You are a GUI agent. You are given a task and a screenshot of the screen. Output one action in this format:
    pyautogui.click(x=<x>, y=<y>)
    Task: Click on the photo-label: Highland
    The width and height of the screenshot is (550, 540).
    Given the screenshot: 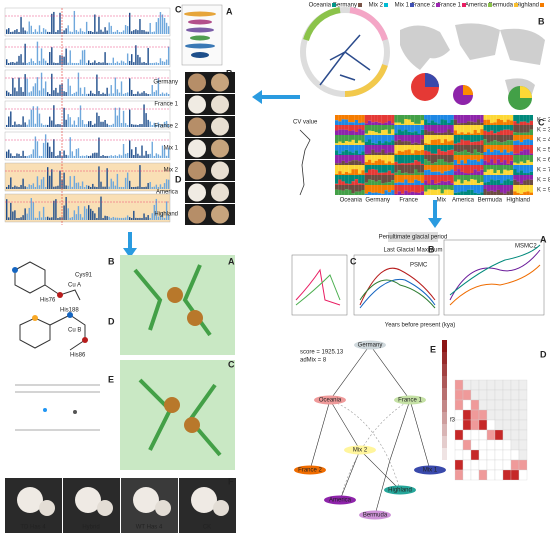 What is the action you would take?
    pyautogui.click(x=166, y=215)
    